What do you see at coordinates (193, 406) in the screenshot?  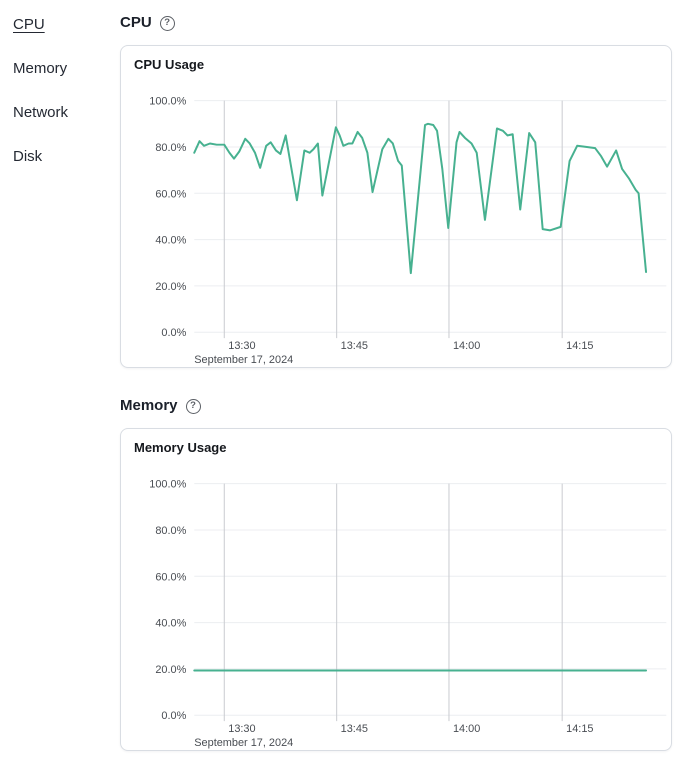 I see `memory-help-icon: ?` at bounding box center [193, 406].